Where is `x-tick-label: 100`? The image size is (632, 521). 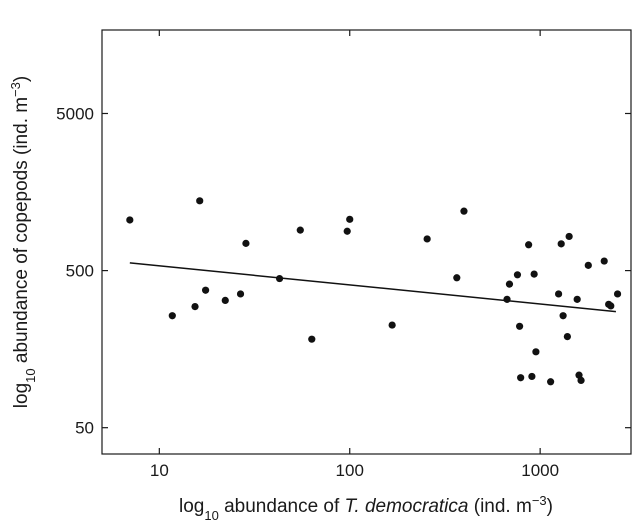
x-tick-label: 100 is located at coordinates (350, 470).